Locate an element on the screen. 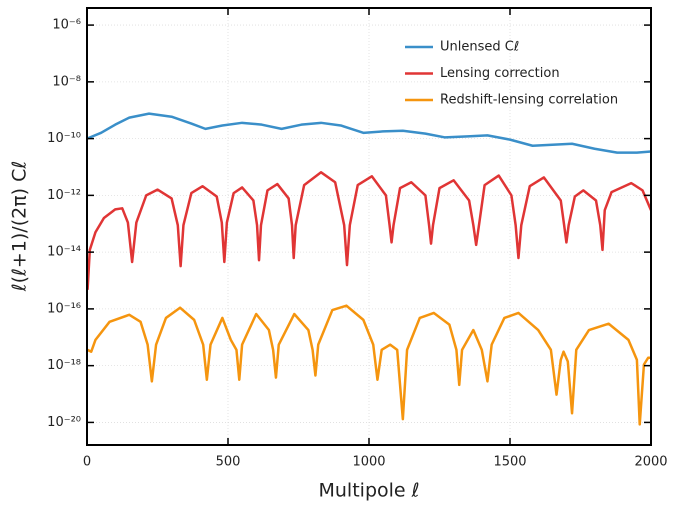  y-tick-label: 10⁻¹⁸ is located at coordinates (64, 365).